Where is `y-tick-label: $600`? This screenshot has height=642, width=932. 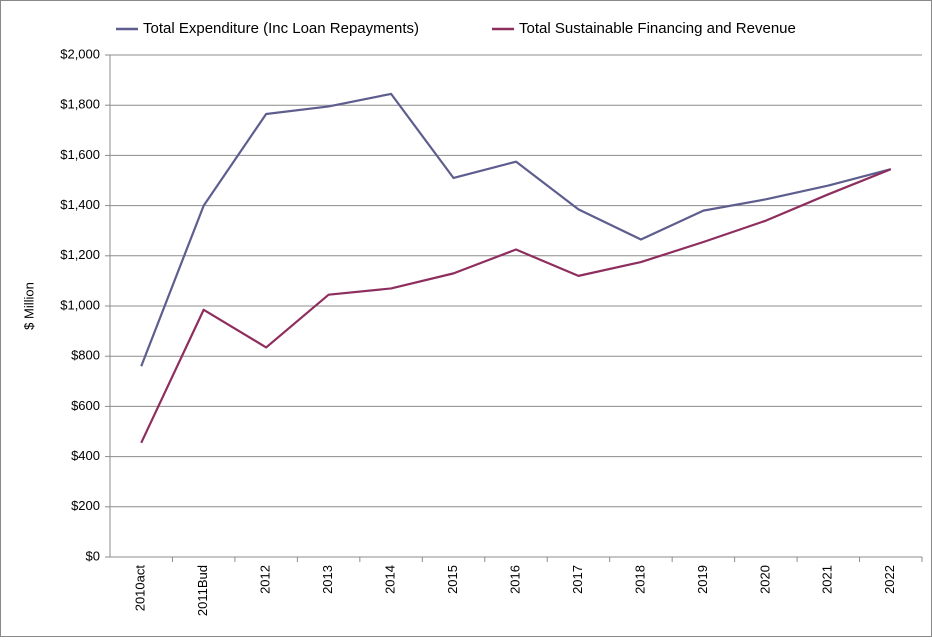 y-tick-label: $600 is located at coordinates (85, 405).